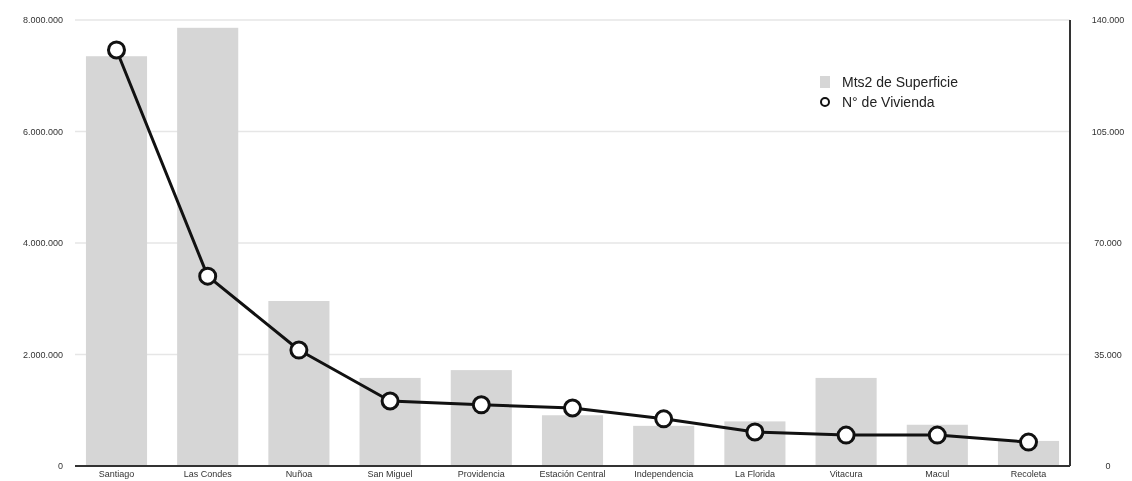 Image resolution: width=1132 pixels, height=481 pixels. I want to click on y2-tick-label: 0, so click(1108, 466).